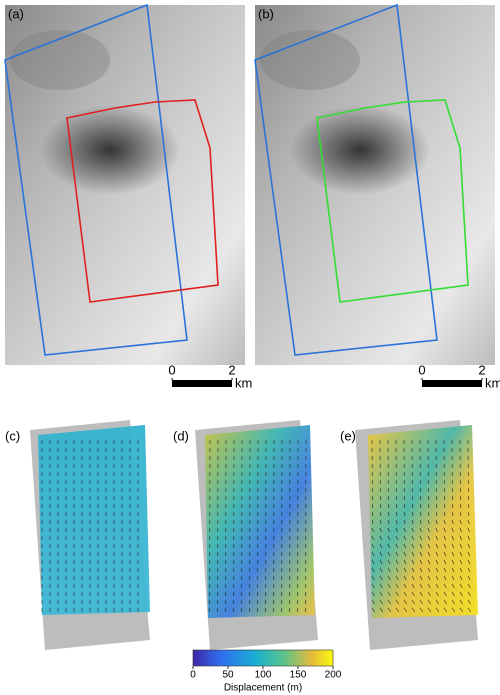  Describe the element at coordinates (181, 435) in the screenshot. I see `panel-label: (d)` at that location.